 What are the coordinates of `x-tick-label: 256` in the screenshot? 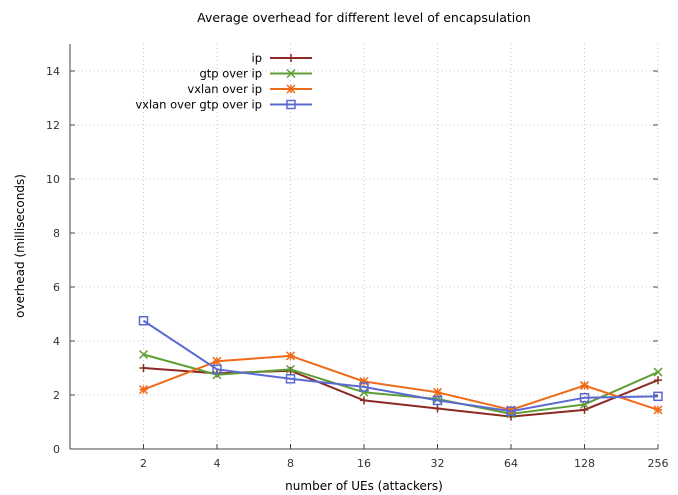 It's located at (658, 463).